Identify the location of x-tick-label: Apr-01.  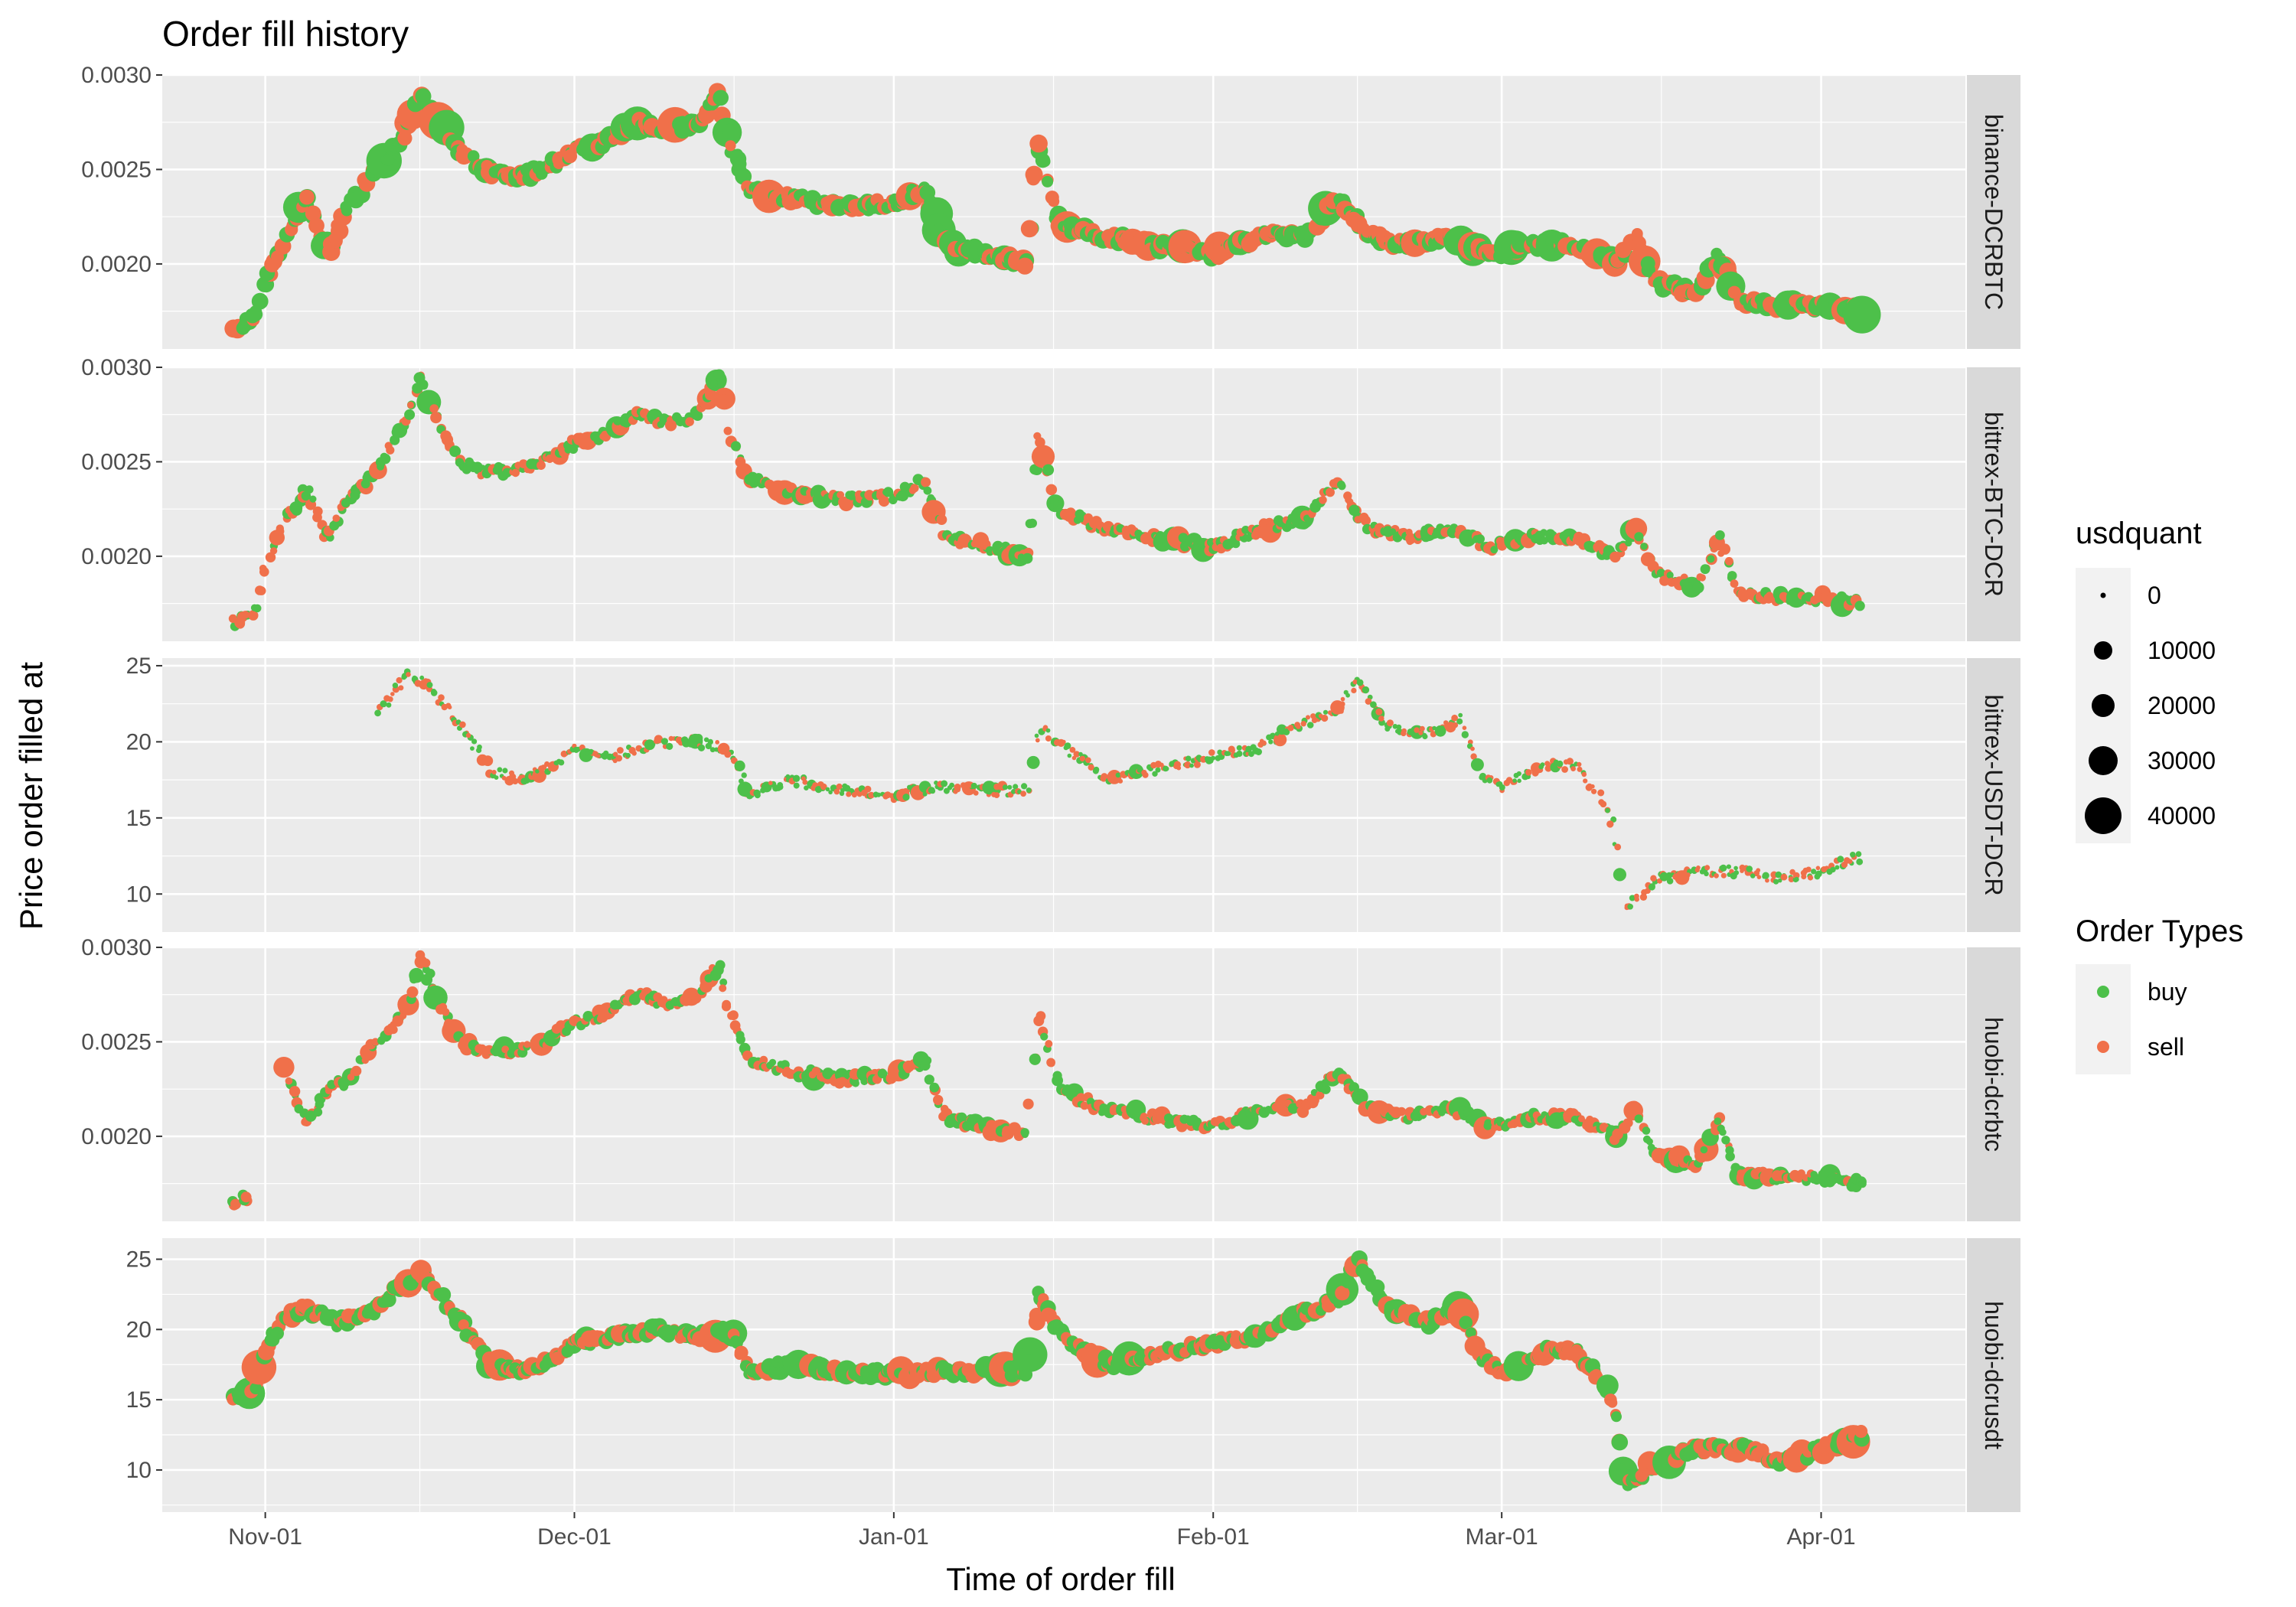
(1820, 1537).